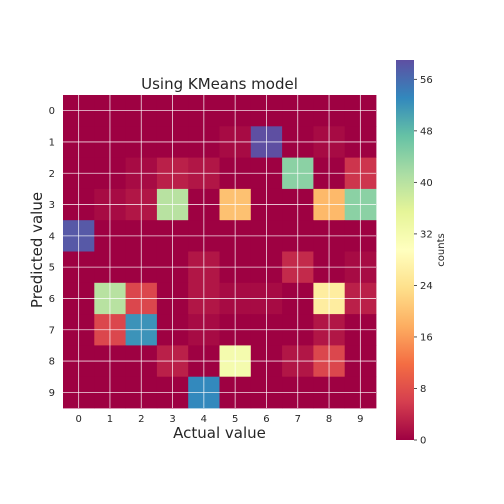 The image size is (504, 504). I want to click on y-tick-label: 4, so click(52, 236).